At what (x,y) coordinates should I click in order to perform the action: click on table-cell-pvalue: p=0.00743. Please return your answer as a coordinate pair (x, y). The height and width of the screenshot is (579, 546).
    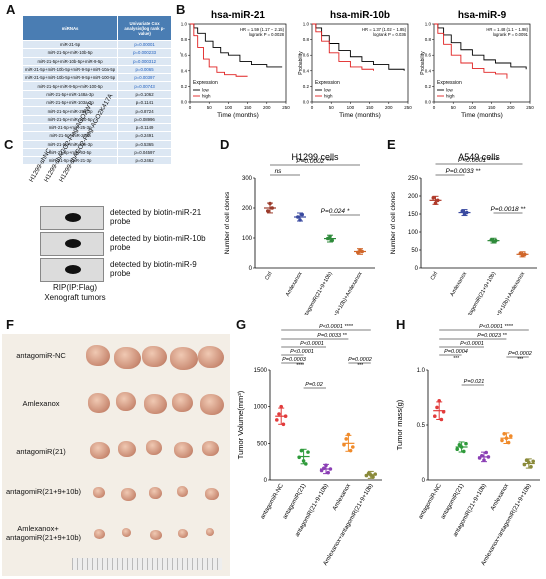
    Looking at the image, I should click on (144, 86).